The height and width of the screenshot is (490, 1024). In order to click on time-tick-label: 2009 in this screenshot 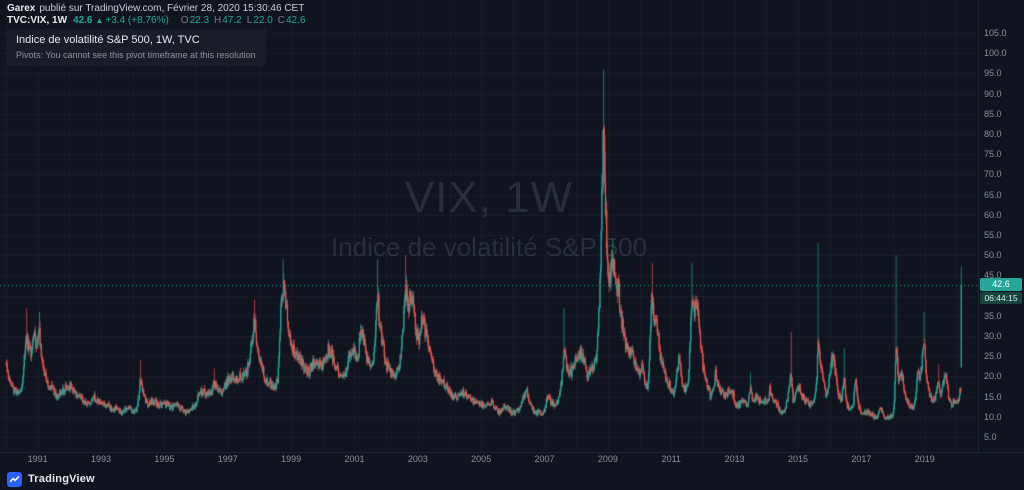, I will do `click(607, 459)`.